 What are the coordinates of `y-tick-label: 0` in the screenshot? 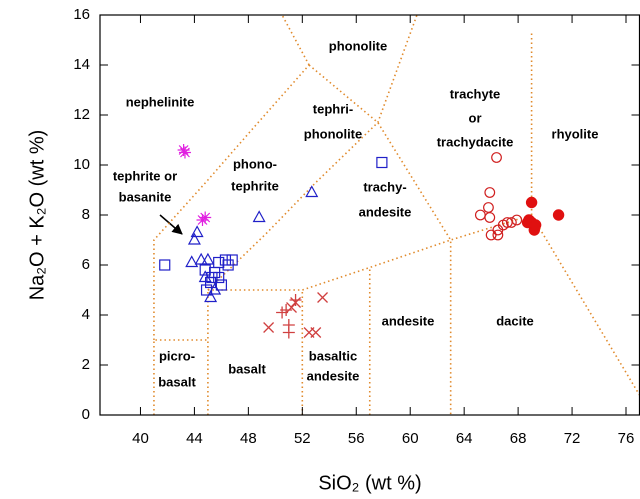 It's located at (86, 414).